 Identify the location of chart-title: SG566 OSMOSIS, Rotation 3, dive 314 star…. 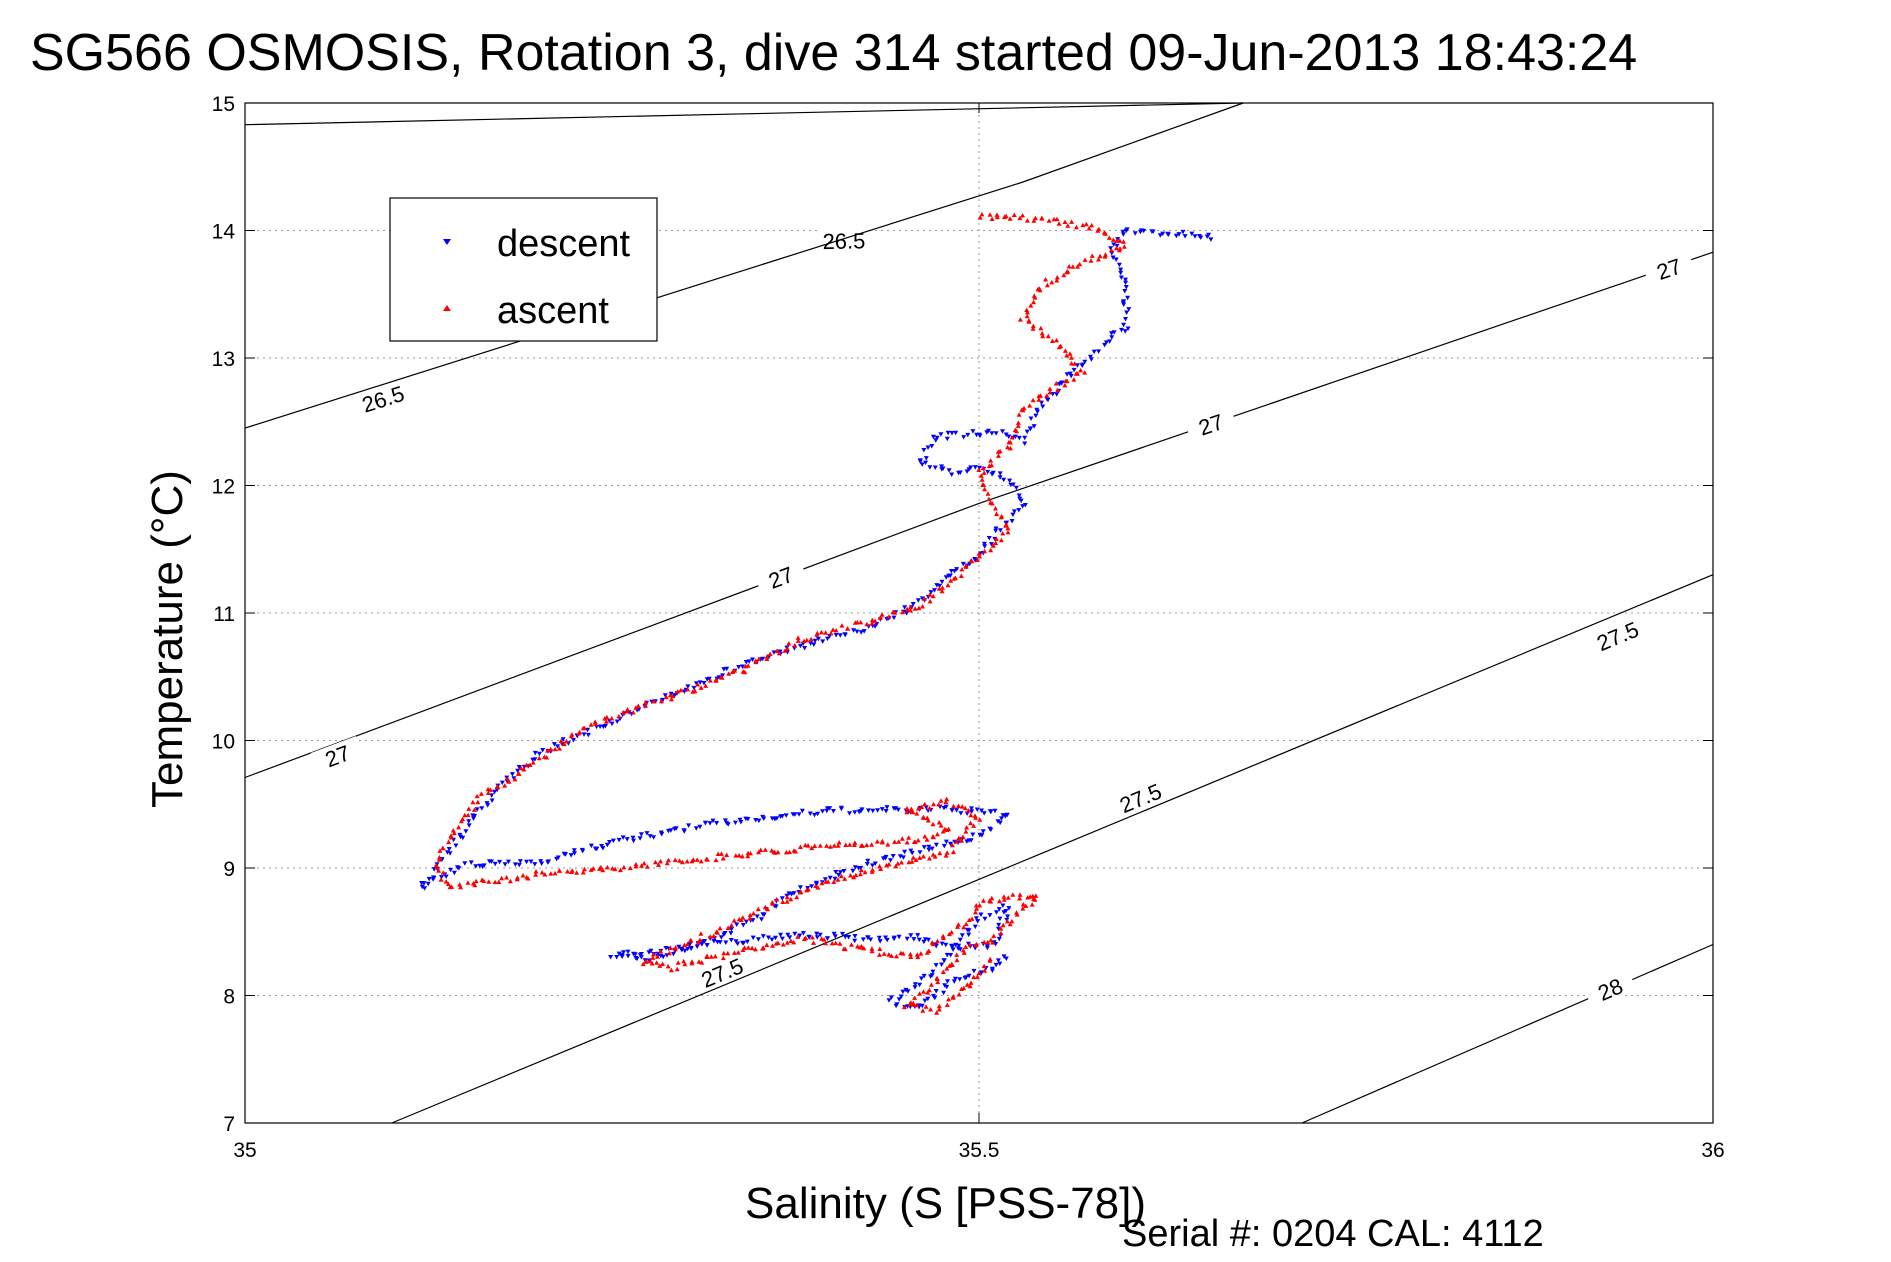
(833, 53).